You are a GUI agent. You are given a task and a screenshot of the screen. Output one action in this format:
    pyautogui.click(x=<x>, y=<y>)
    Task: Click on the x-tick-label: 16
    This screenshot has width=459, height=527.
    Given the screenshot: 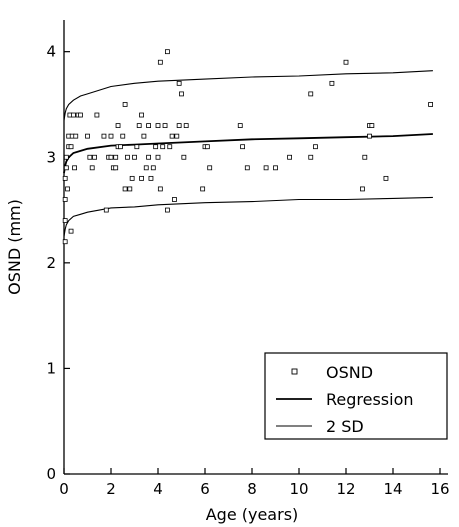 What is the action you would take?
    pyautogui.click(x=439, y=489)
    